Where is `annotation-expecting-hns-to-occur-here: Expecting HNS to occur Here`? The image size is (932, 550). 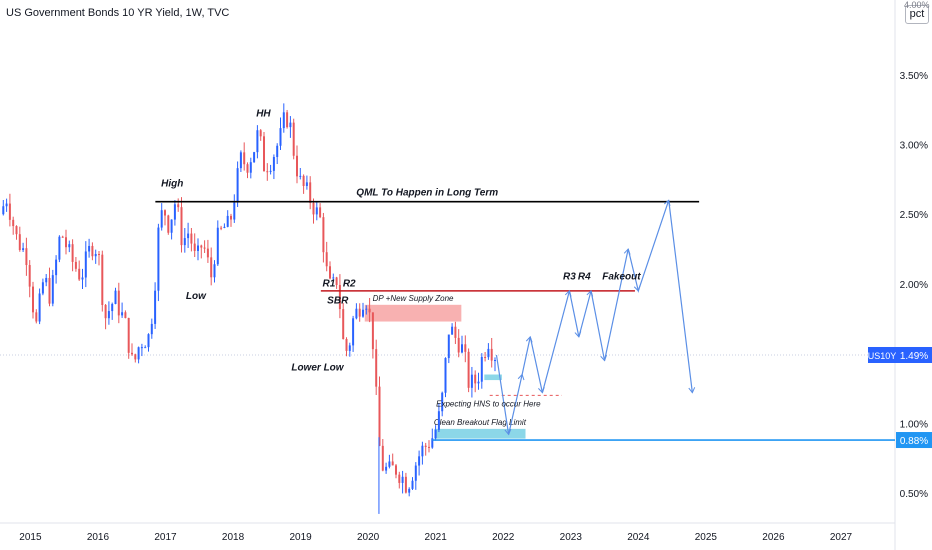
annotation-expecting-hns-to-occur-here: Expecting HNS to occur Here is located at coordinates (488, 404).